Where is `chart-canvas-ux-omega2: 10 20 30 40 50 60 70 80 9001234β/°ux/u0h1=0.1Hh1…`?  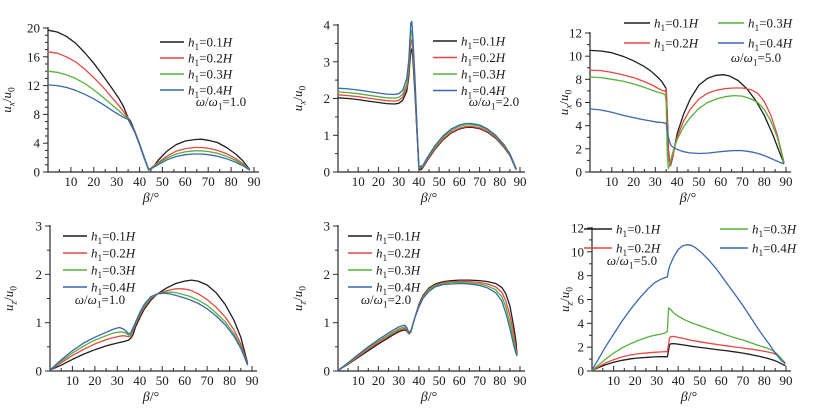 chart-canvas-ux-omega2: 10 20 30 40 50 60 70 80 9001234β/°ux/u0h1=0.1Hh1… is located at coordinates (408, 112).